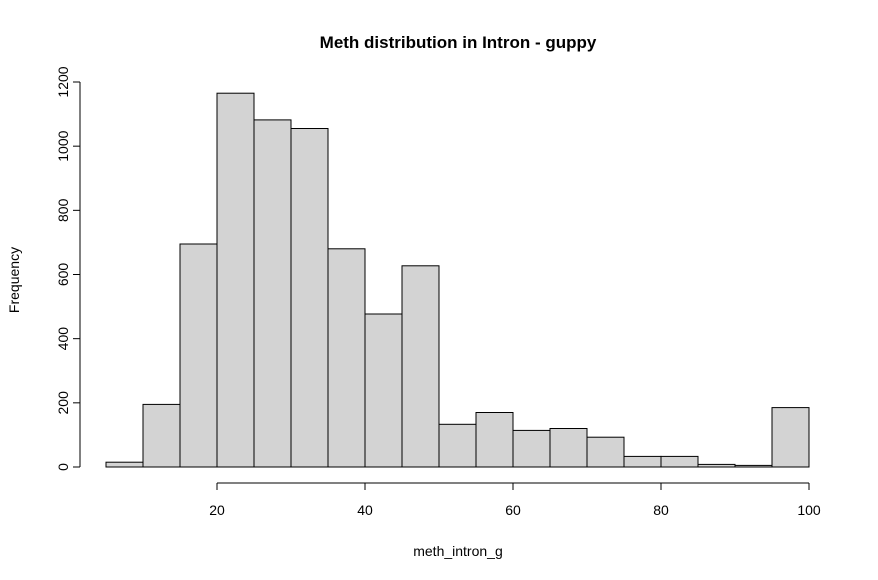  I want to click on y-tick-label: 200, so click(63, 403).